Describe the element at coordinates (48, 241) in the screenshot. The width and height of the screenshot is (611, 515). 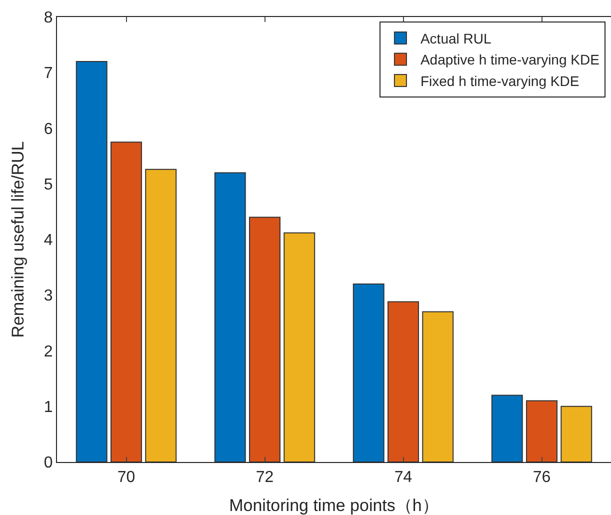
I see `y-tick-label: 4` at that location.